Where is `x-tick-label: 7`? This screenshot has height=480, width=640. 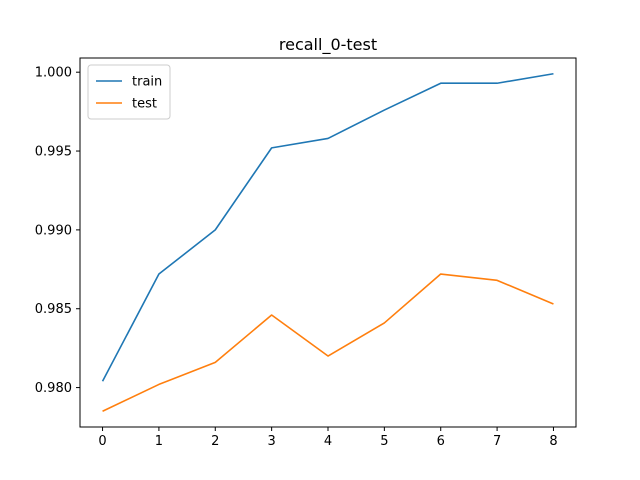 x-tick-label: 7 is located at coordinates (497, 441).